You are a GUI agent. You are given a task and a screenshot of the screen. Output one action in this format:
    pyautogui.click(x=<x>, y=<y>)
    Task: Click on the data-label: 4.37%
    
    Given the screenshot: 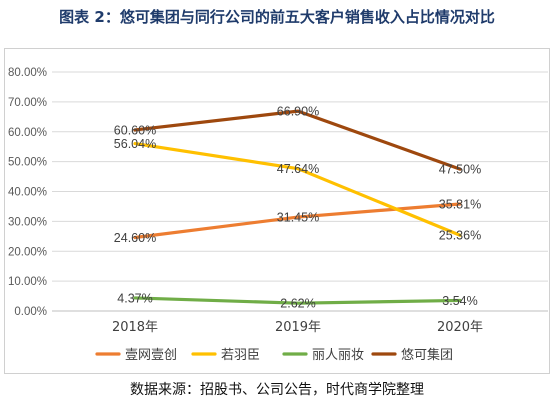 What is the action you would take?
    pyautogui.click(x=134, y=298)
    